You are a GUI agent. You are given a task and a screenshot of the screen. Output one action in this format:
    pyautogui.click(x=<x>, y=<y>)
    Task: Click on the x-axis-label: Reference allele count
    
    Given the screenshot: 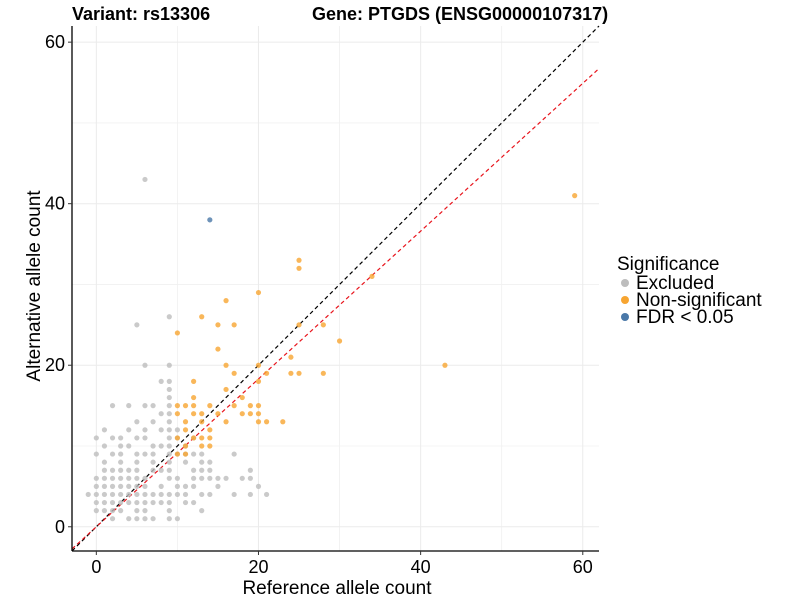 What is the action you would take?
    pyautogui.click(x=337, y=588)
    